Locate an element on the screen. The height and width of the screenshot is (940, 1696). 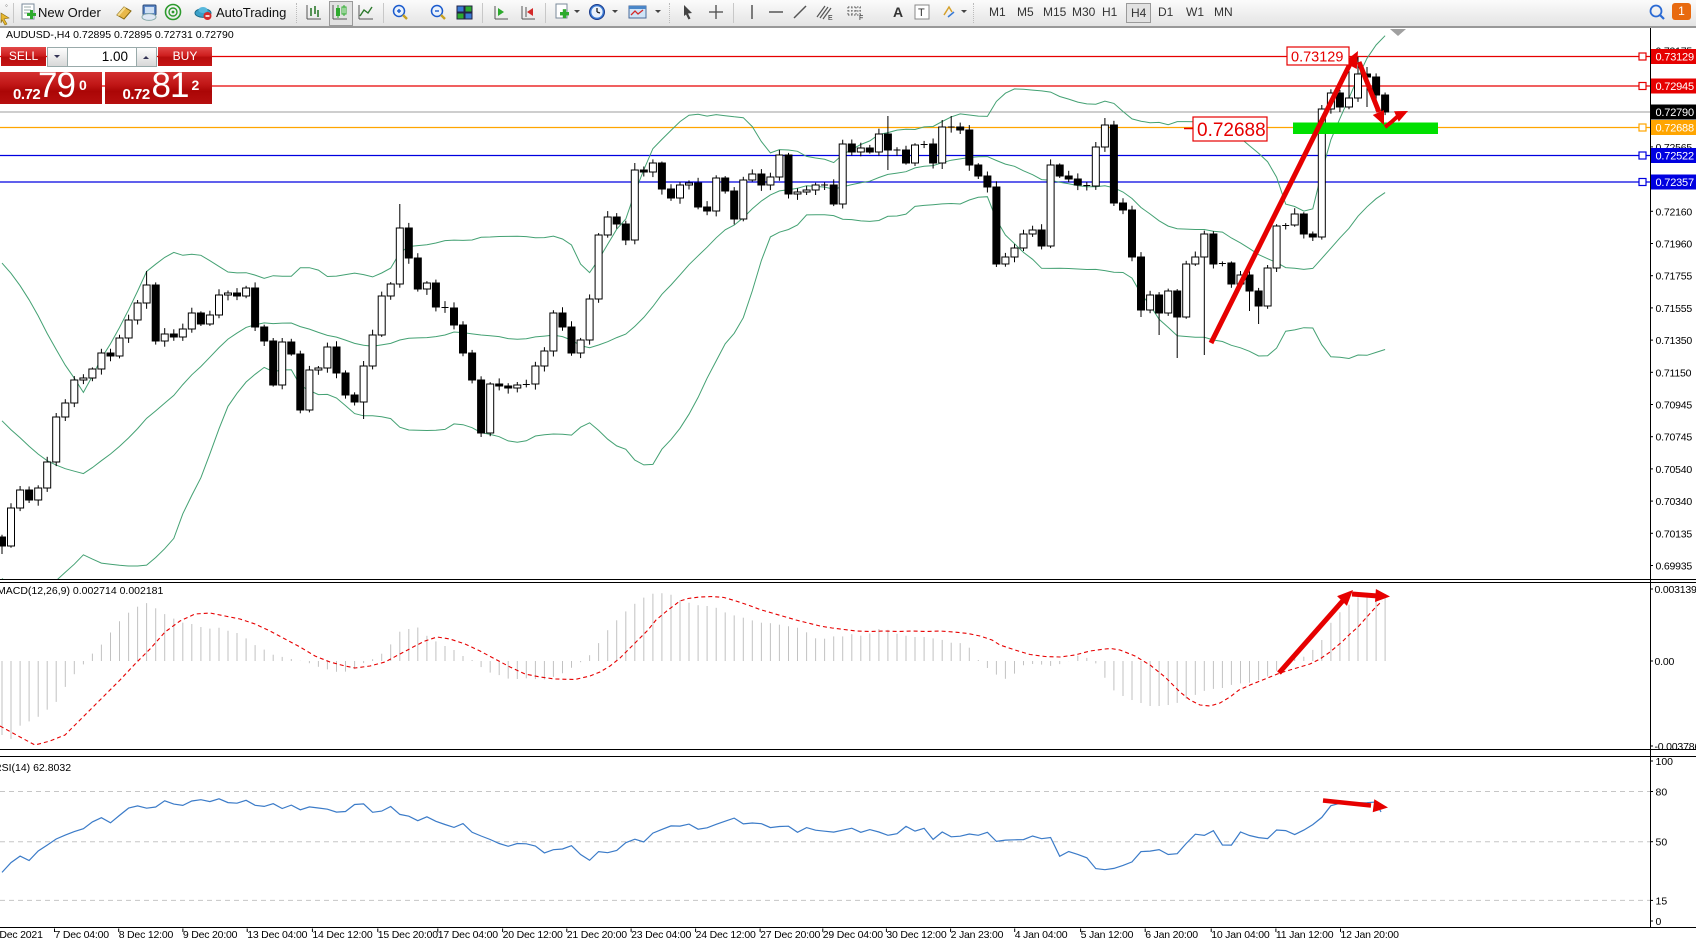
svg-text: 29 Dec 04:00 is located at coordinates (853, 934).